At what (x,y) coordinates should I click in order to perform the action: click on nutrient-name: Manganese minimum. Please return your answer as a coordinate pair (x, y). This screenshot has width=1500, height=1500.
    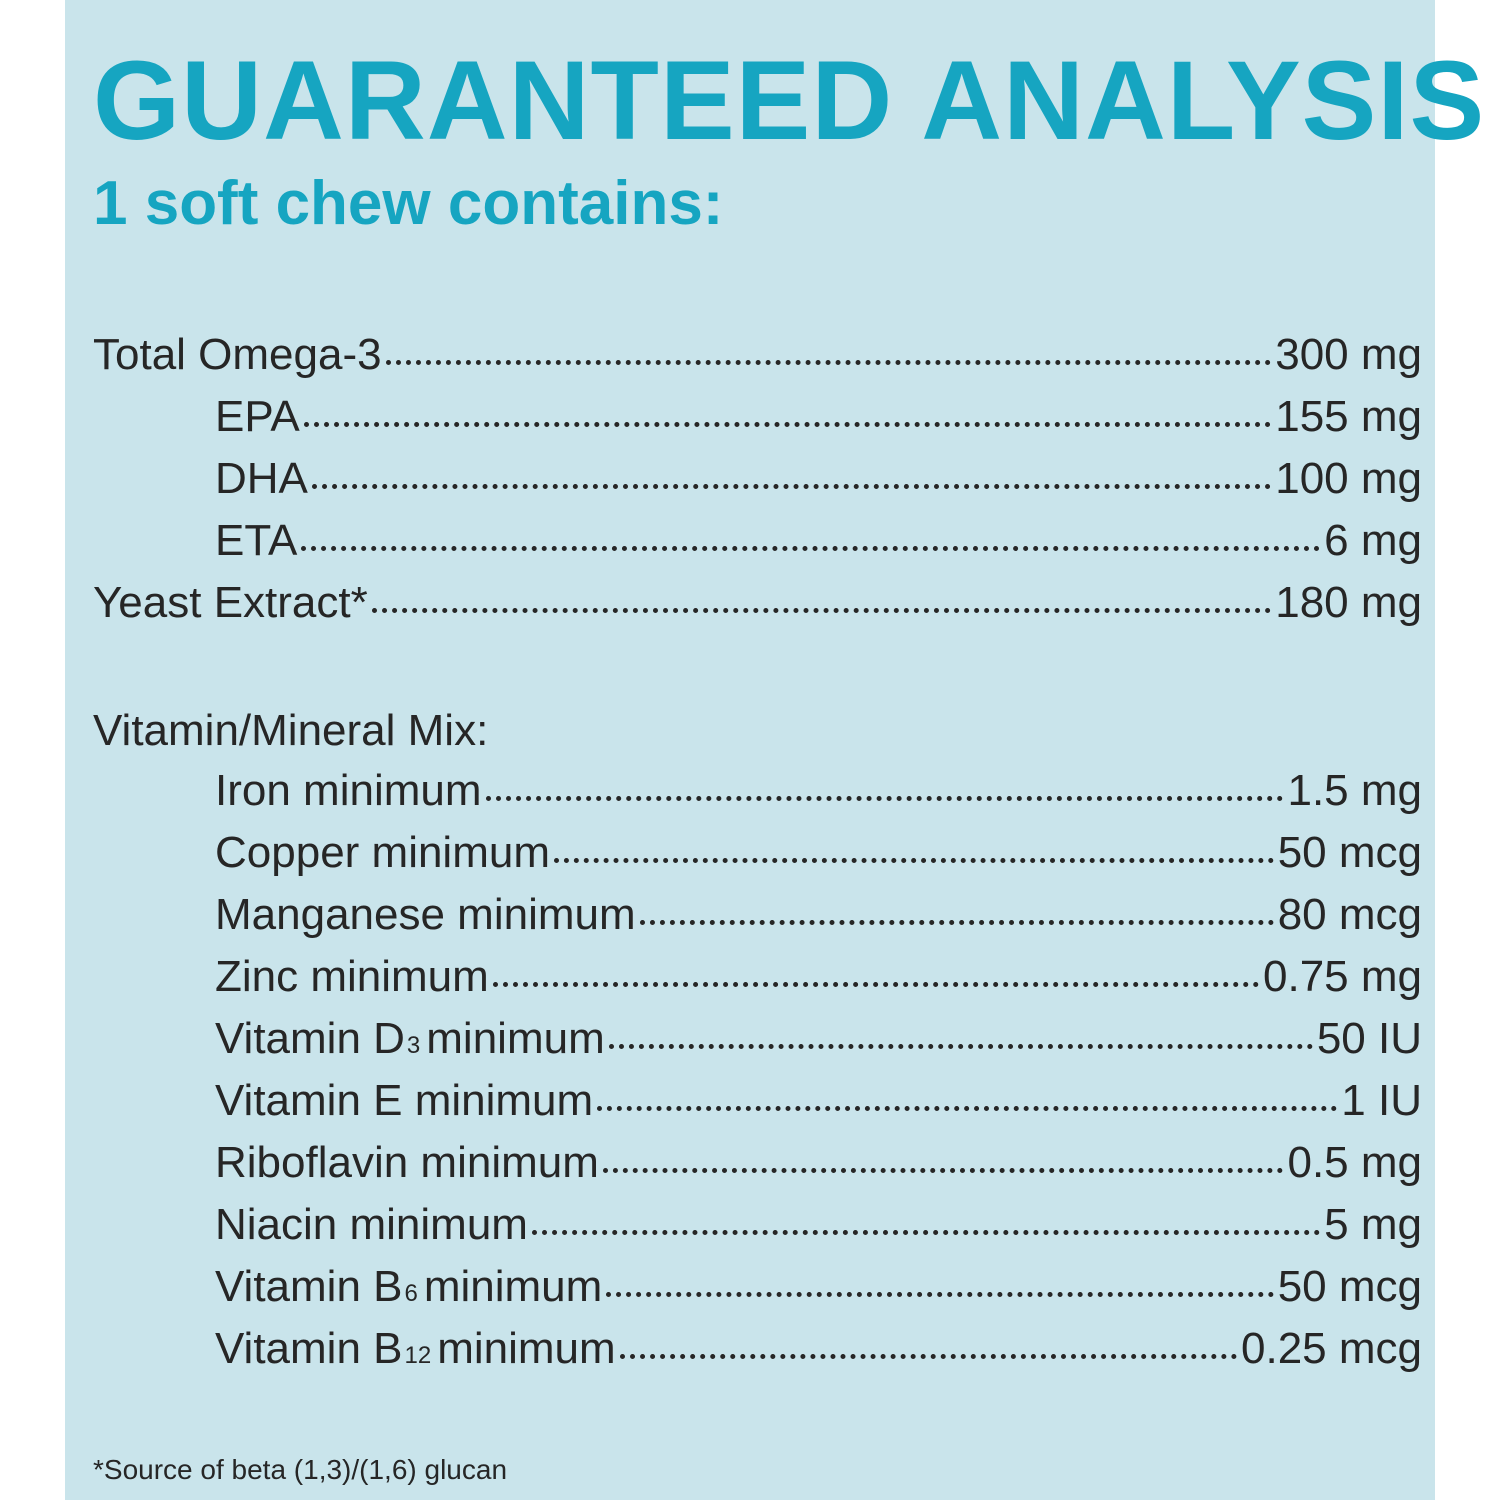
    Looking at the image, I should click on (425, 914).